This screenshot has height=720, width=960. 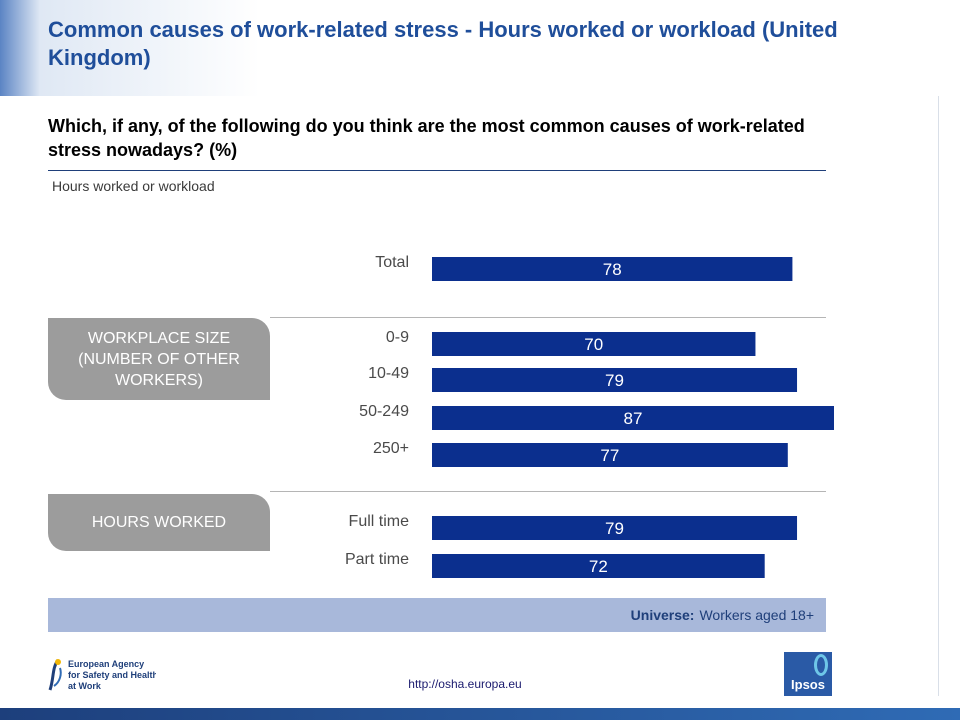 I want to click on group-label-workplace-size: WORKPLACE SIZE (NUMBER OF OTHER WORKERS), so click(x=159, y=359).